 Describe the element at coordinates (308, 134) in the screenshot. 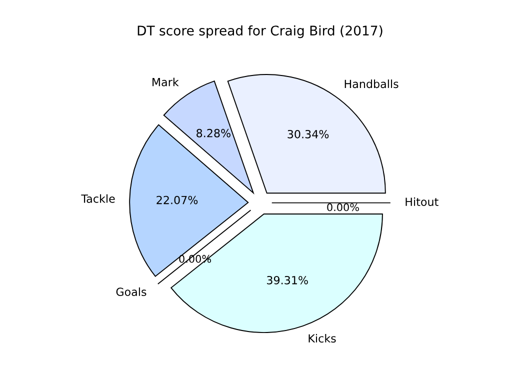

I see `data-label: 30.34%` at that location.